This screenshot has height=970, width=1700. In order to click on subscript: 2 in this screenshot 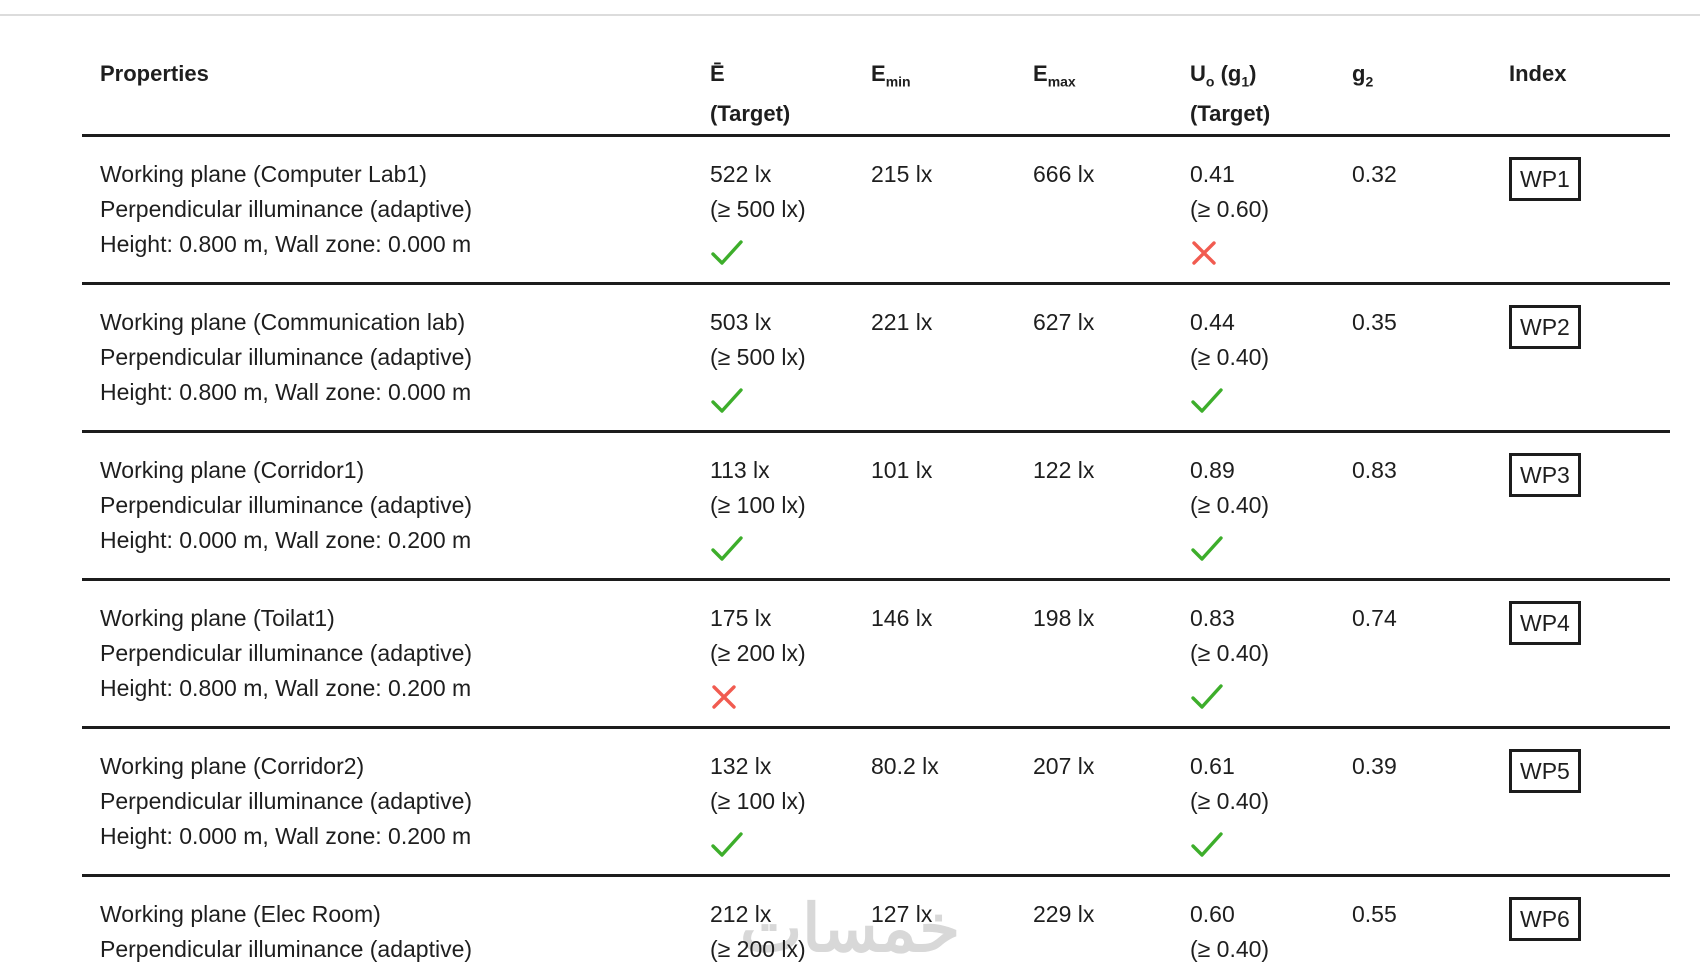, I will do `click(1369, 81)`.